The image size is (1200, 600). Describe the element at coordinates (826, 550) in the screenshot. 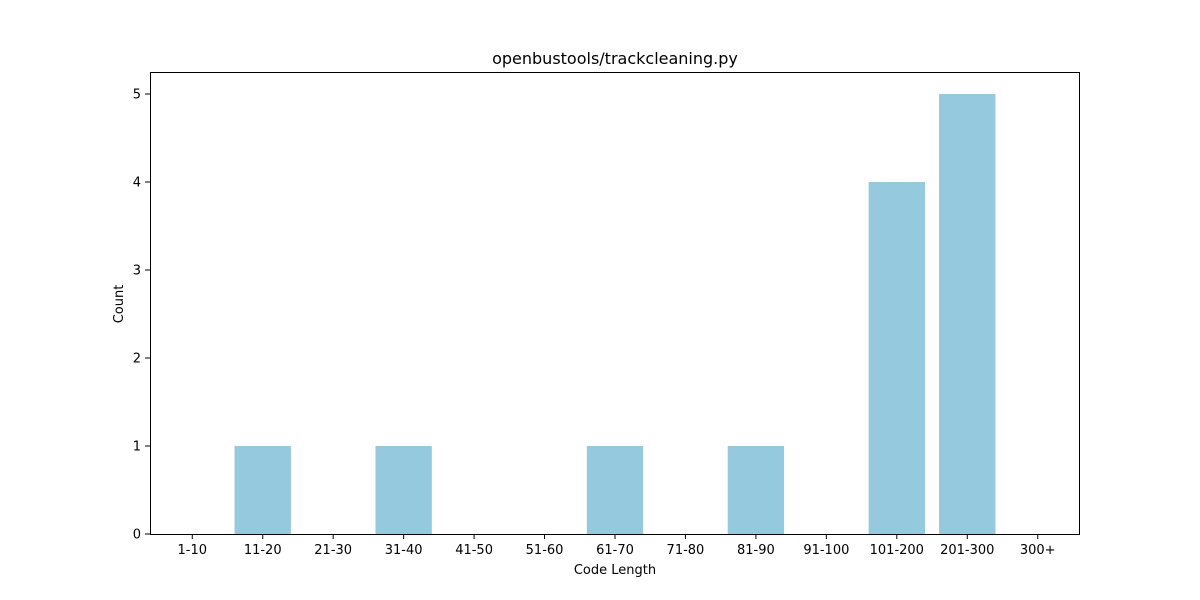

I see `x-tick-label: 91-100` at that location.